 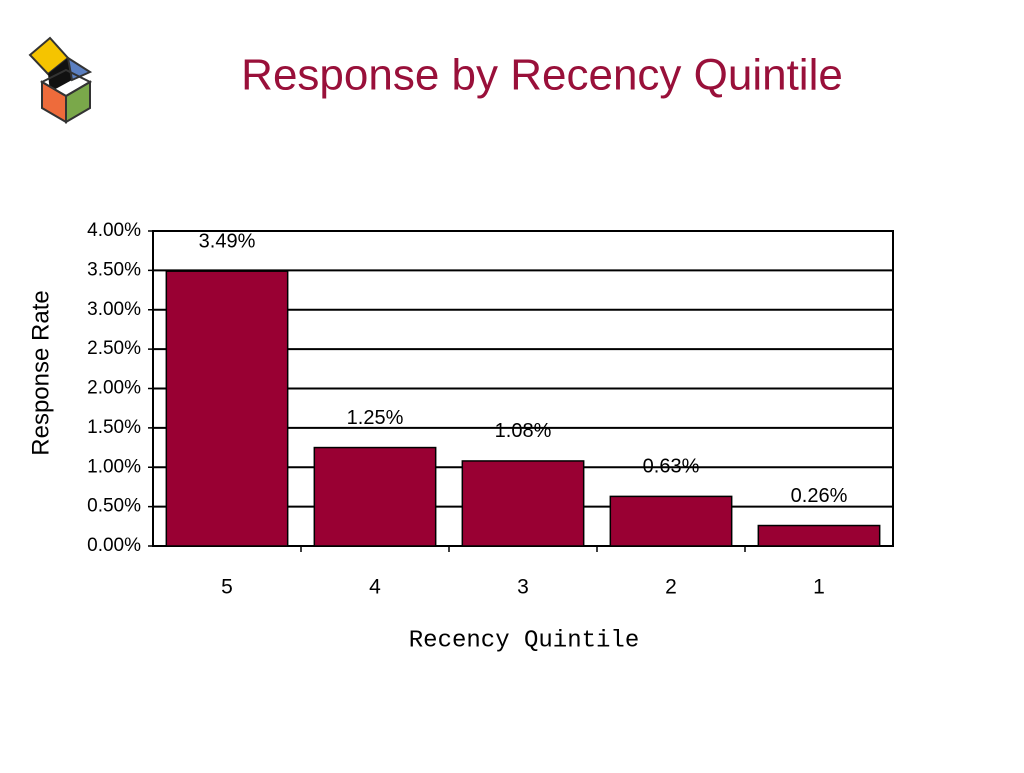 What do you see at coordinates (542, 75) in the screenshot?
I see `chart-title: Response by Recency Quintile` at bounding box center [542, 75].